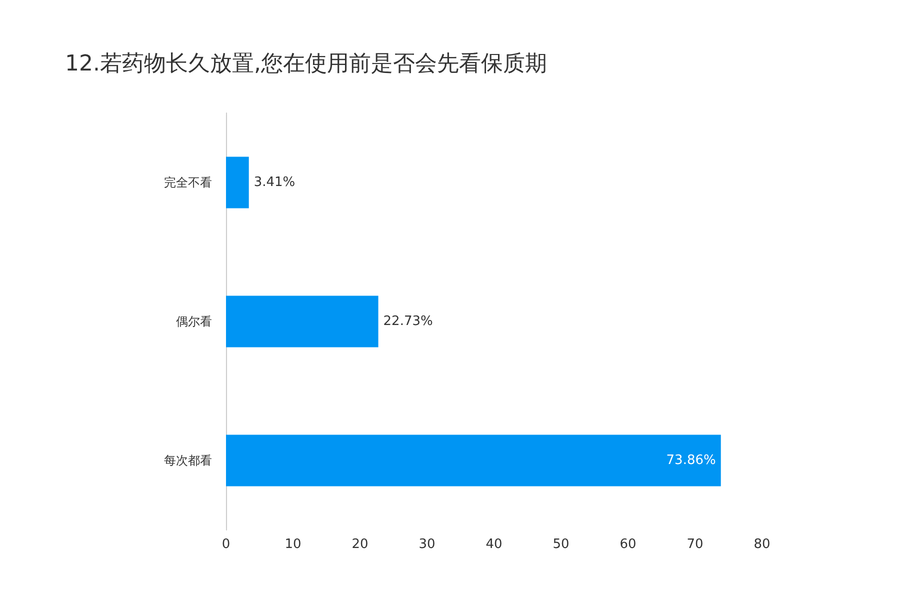  I want to click on x-tick-label: 50, so click(561, 544).